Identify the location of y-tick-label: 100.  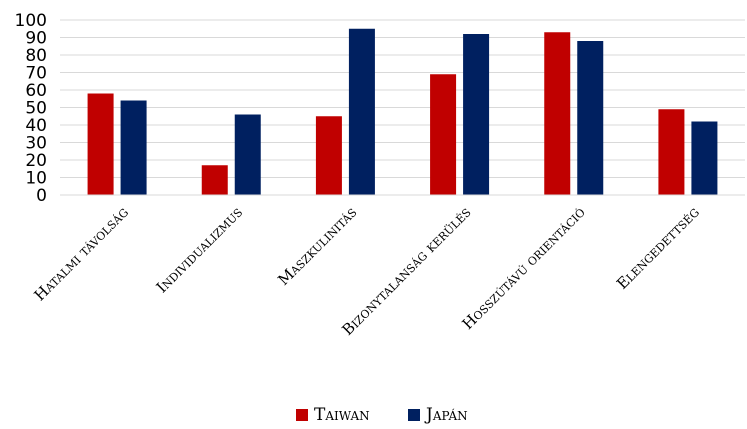
(31, 21).